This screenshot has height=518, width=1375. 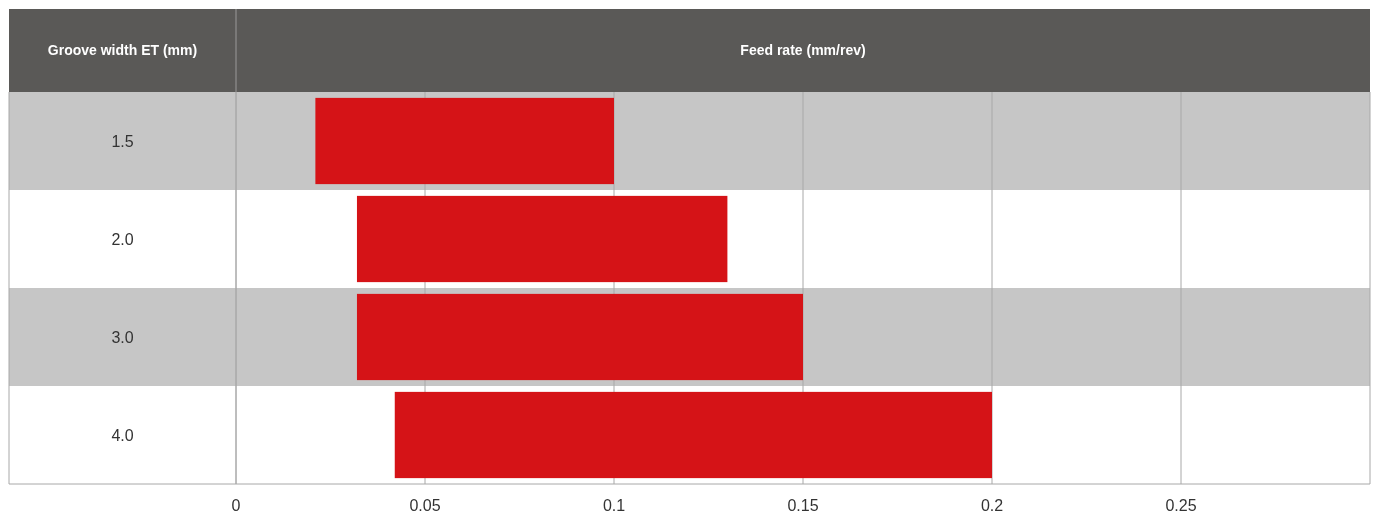 What do you see at coordinates (992, 505) in the screenshot?
I see `x-tick-label: 0.2` at bounding box center [992, 505].